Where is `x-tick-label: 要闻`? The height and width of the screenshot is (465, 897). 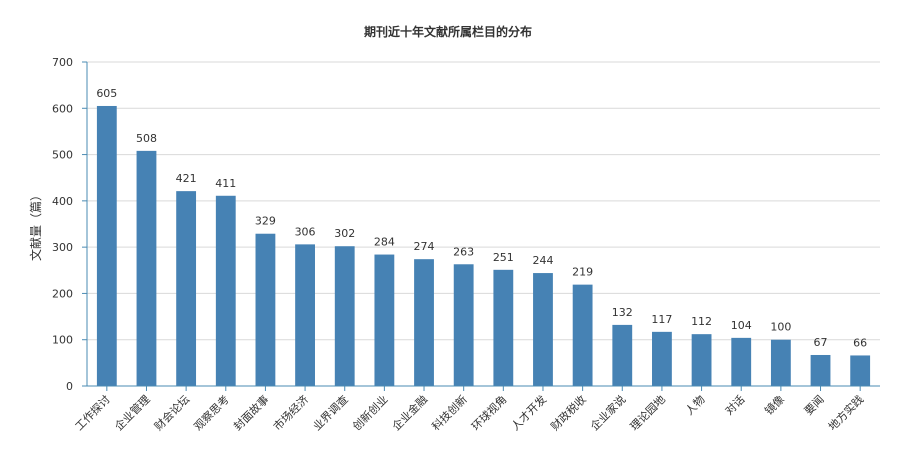
x-tick-label: 要闻 is located at coordinates (813, 404).